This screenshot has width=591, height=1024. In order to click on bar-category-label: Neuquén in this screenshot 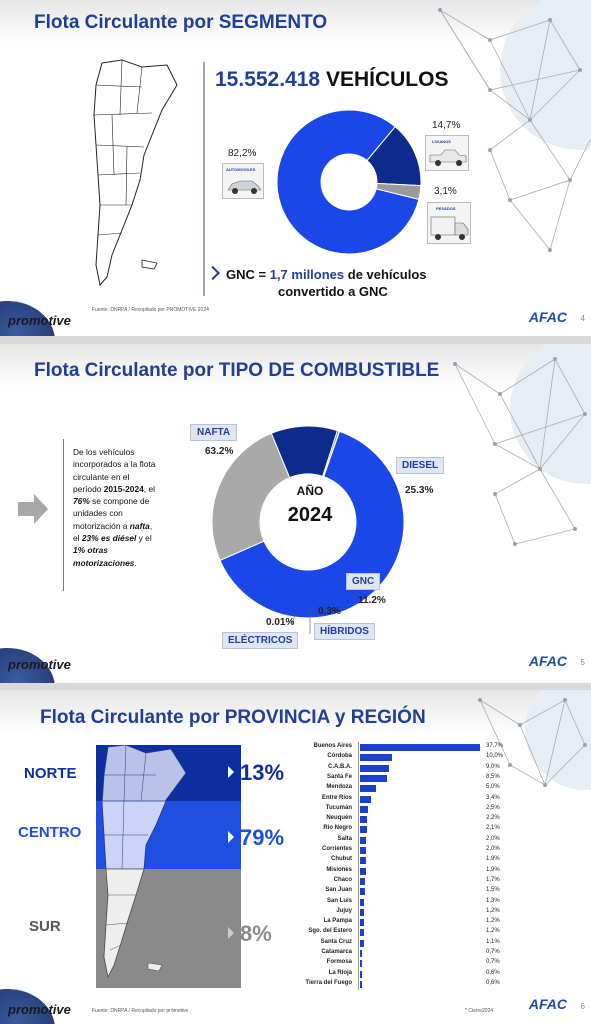, I will do `click(339, 818)`.